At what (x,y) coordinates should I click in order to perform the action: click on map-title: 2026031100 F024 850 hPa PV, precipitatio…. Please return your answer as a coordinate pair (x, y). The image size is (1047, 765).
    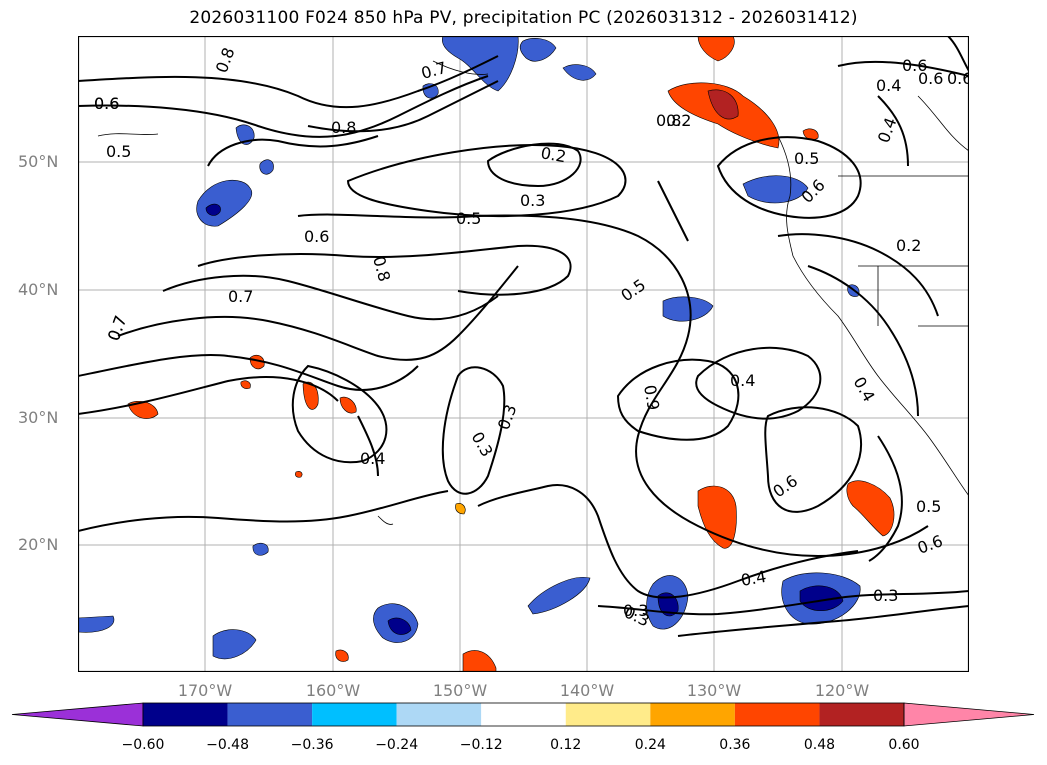
    Looking at the image, I should click on (523, 18).